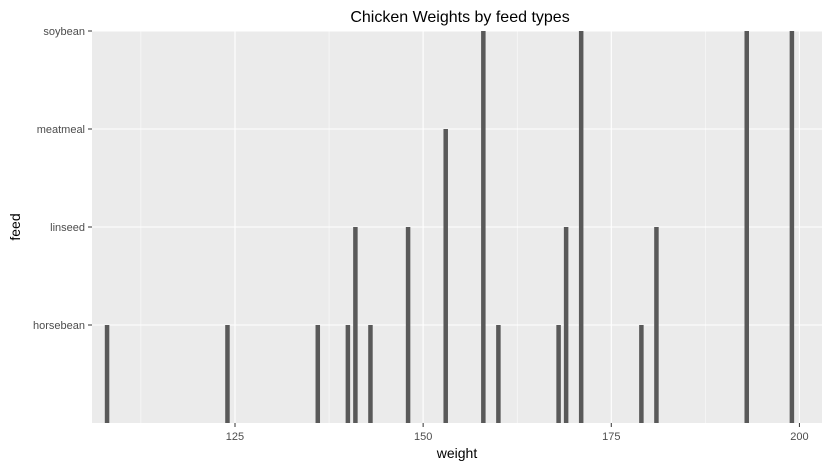 The height and width of the screenshot is (468, 831). I want to click on x-axis-title: weight, so click(457, 453).